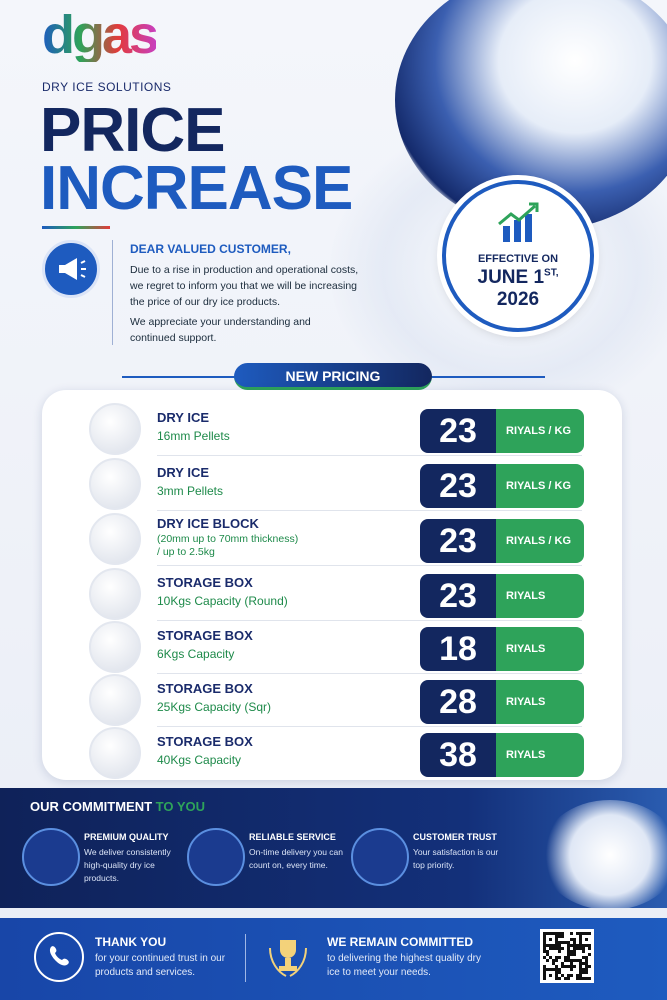  What do you see at coordinates (132, 130) in the screenshot?
I see `title-line: PRICE` at bounding box center [132, 130].